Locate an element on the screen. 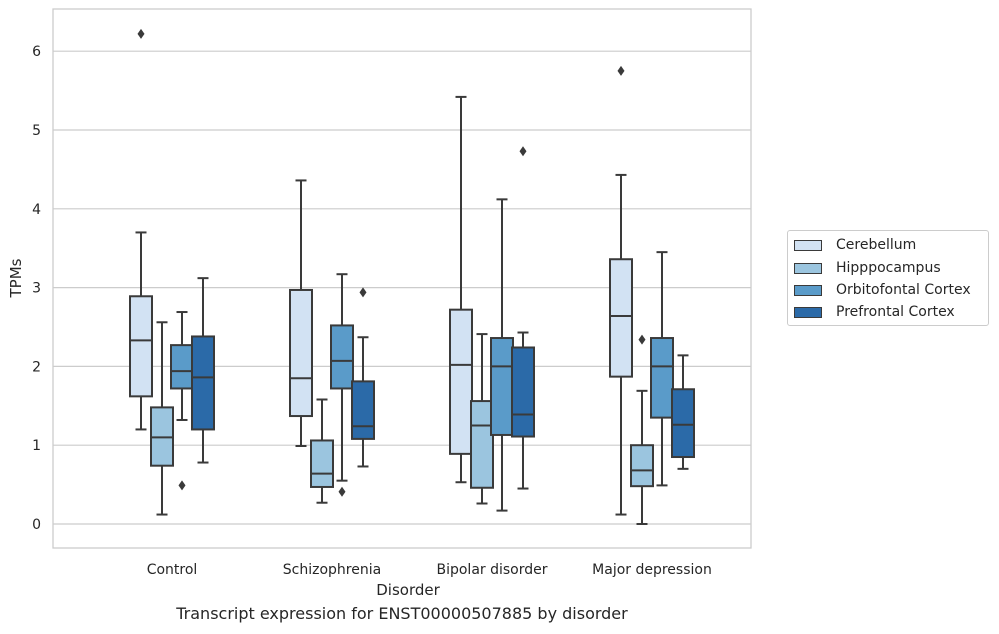 The width and height of the screenshot is (999, 634). x-tick-label-bipolar-disorder: Bipolar disorder is located at coordinates (491, 570).